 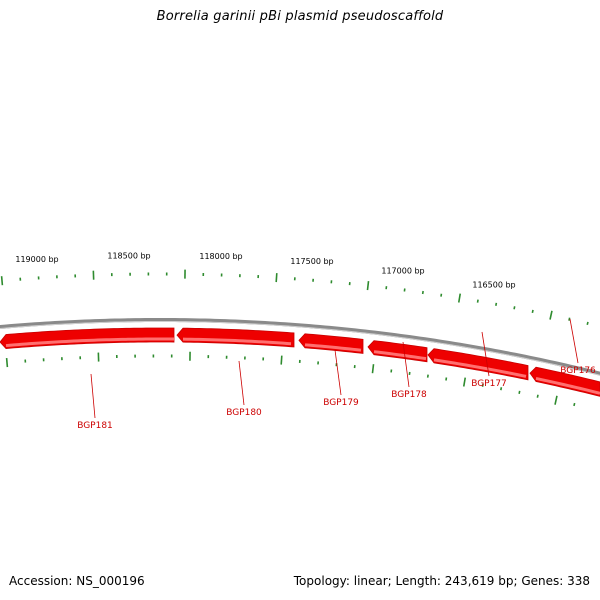 I want to click on scale-label: 119000 bp, so click(x=36, y=259).